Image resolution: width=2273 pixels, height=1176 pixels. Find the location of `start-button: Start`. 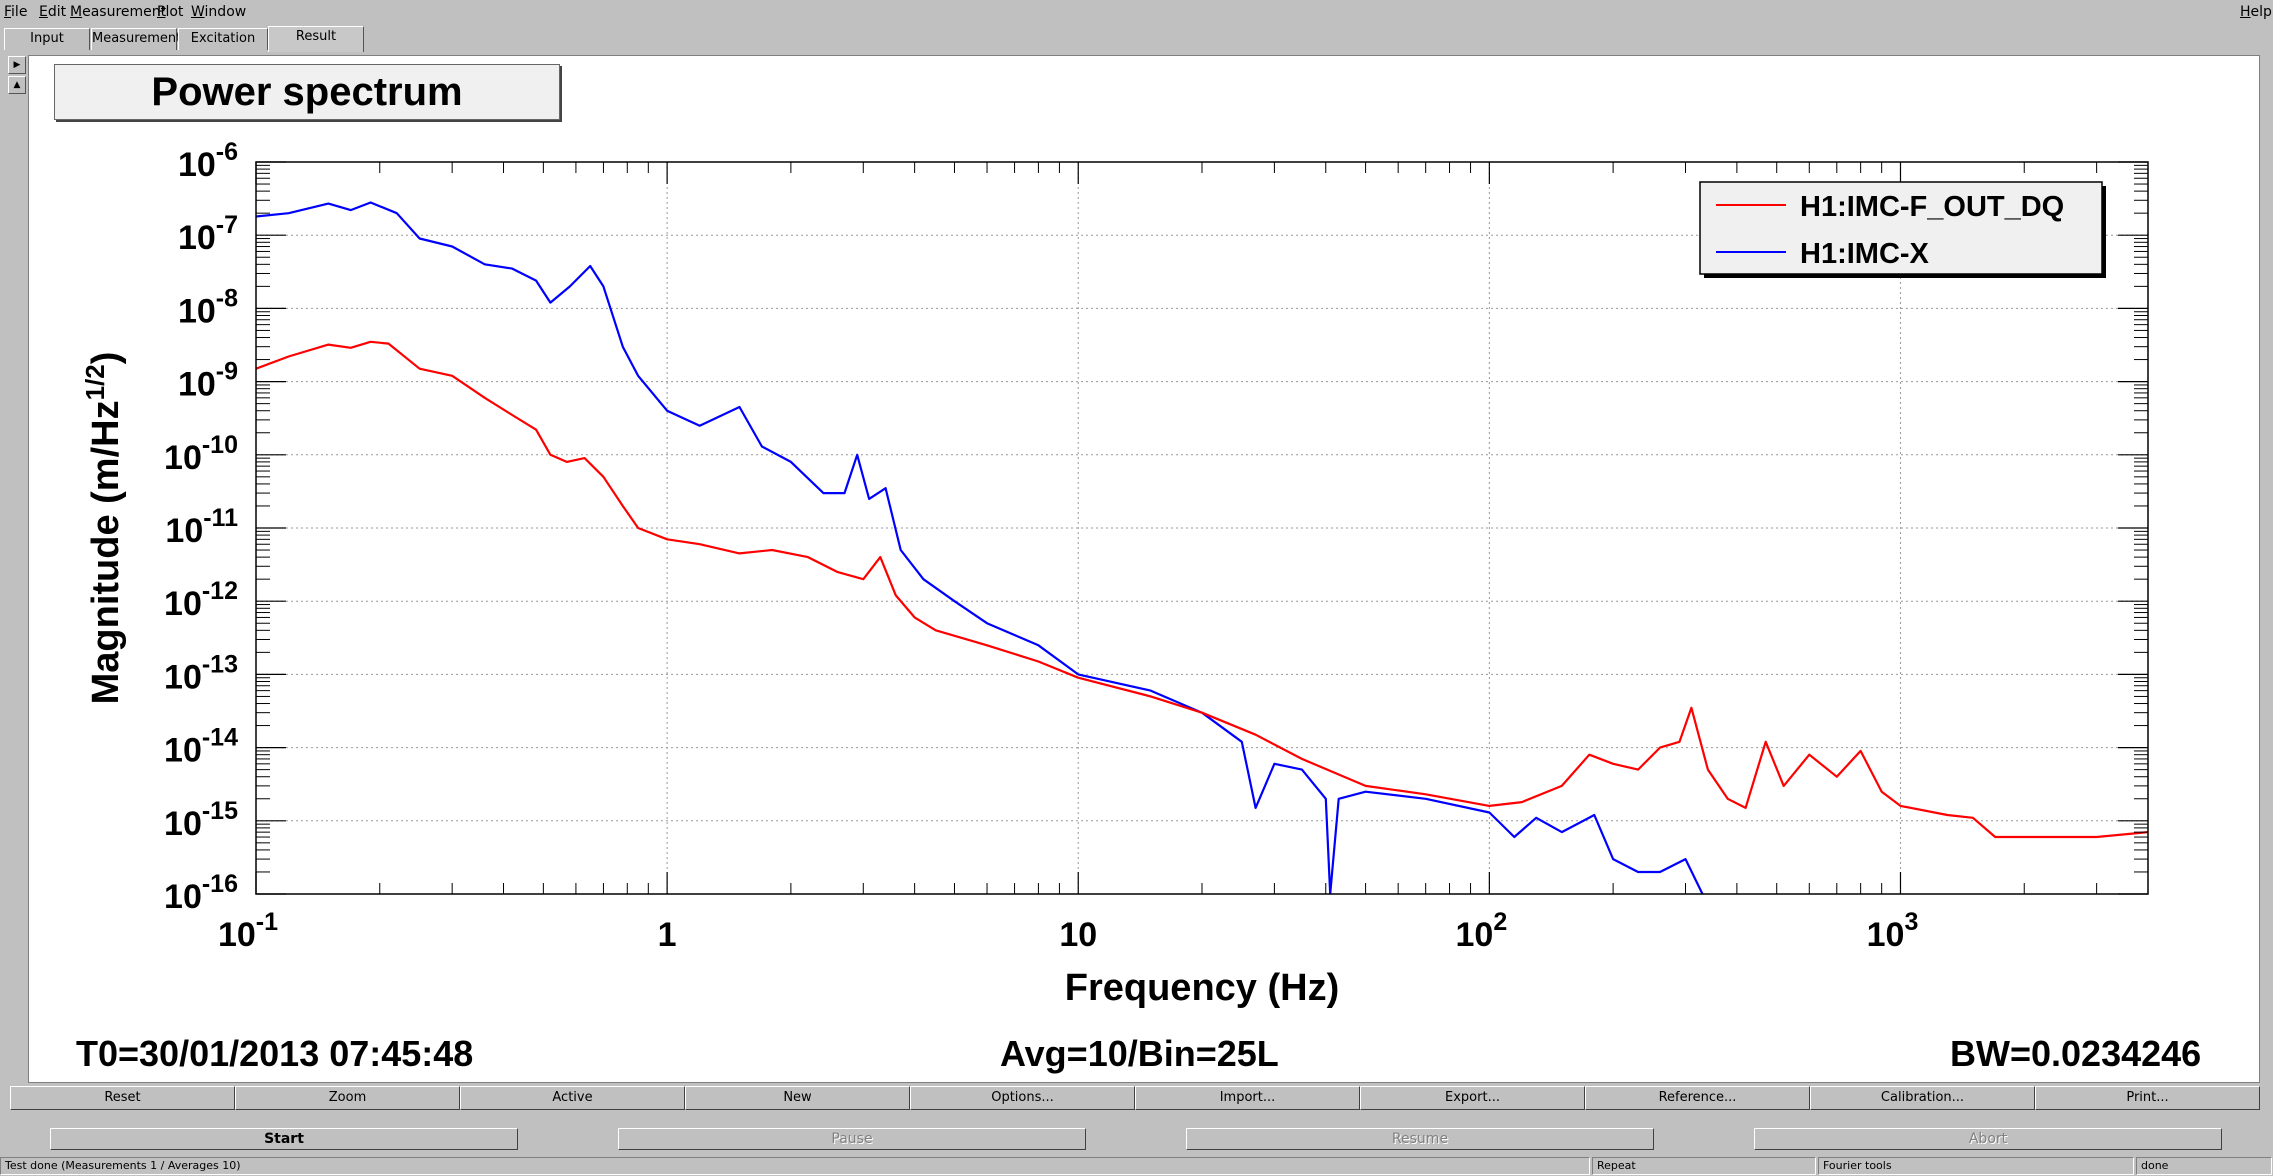

start-button: Start is located at coordinates (284, 1139).